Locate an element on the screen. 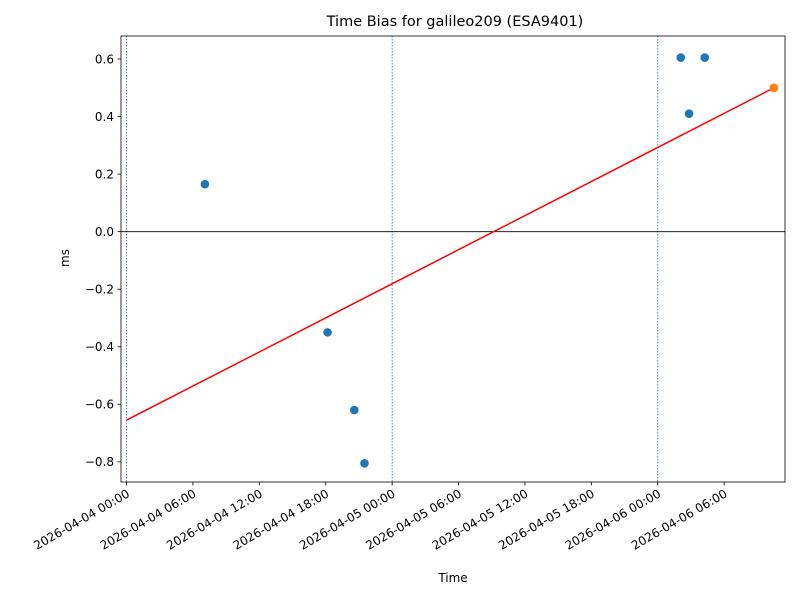 The image size is (800, 600). y-tick-label: 0.4 is located at coordinates (104, 117).